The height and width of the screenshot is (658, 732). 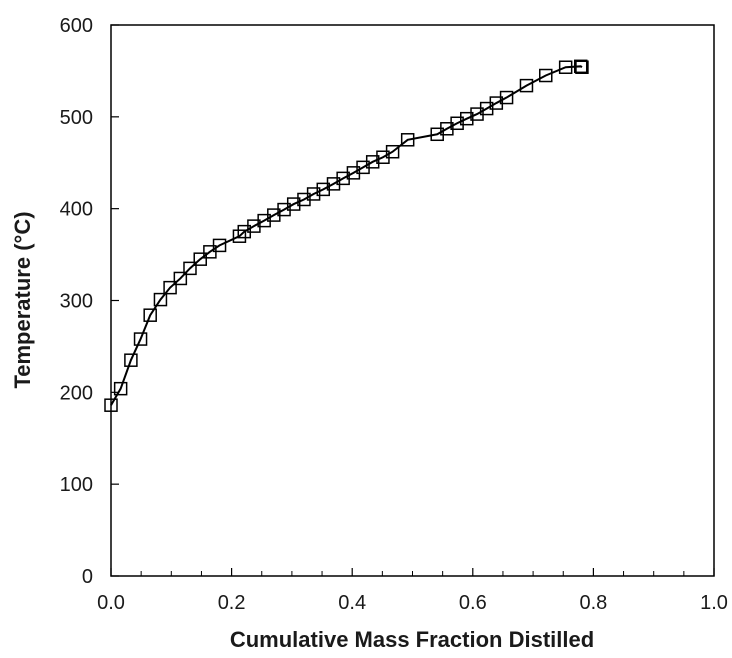 I want to click on y-axis-title: Temperature (°C), so click(x=22, y=299).